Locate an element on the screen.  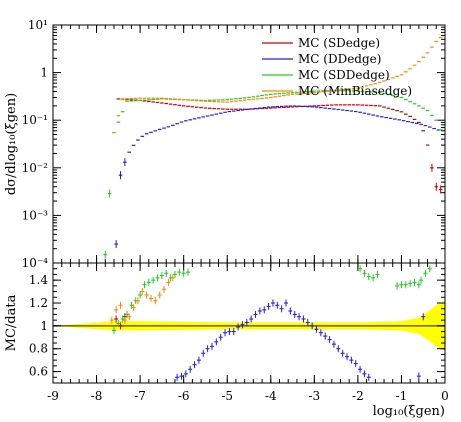
y-tick-label: 1.4 is located at coordinates (38, 280).